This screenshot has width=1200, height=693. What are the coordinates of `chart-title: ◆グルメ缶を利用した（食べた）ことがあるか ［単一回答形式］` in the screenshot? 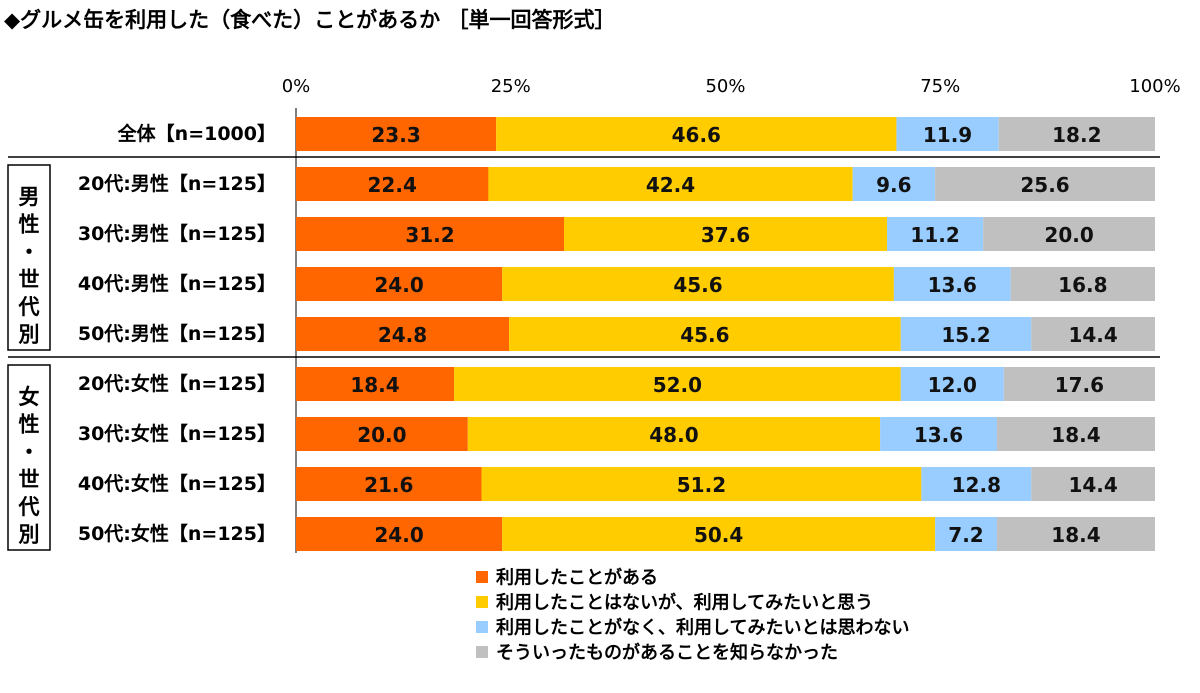 It's located at (310, 20).